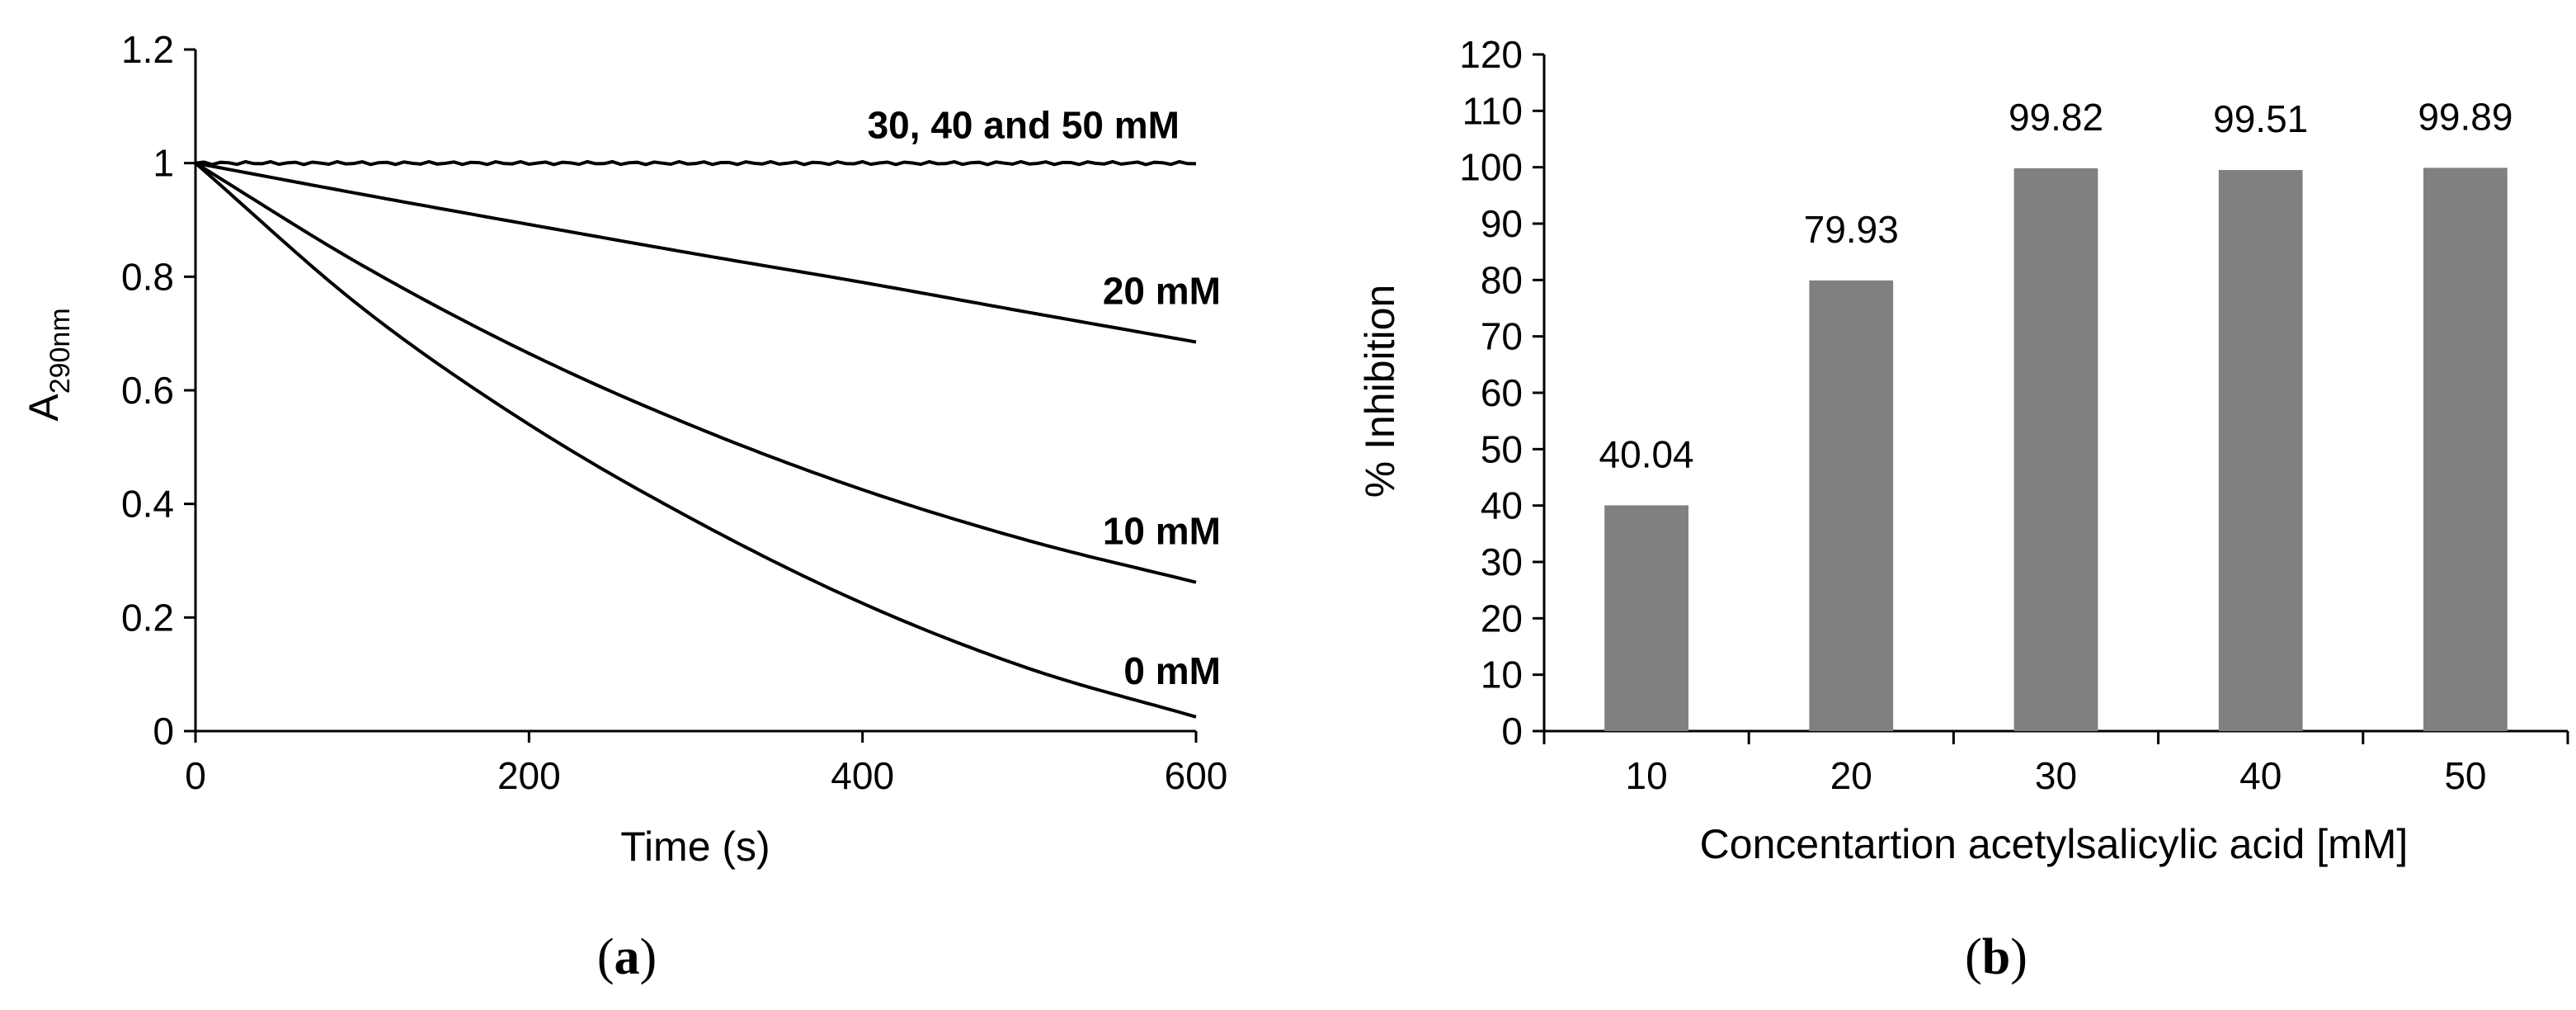  Describe the element at coordinates (1851, 775) in the screenshot. I see `x-tick-label-b: 20` at that location.